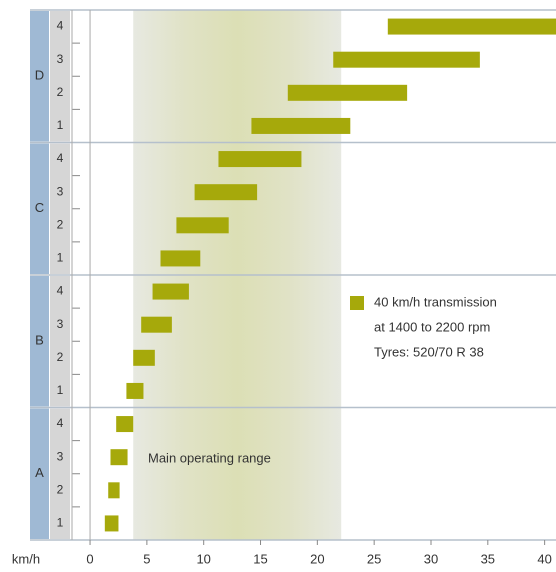  I want to click on x-axis-label: km/h, so click(26, 558).